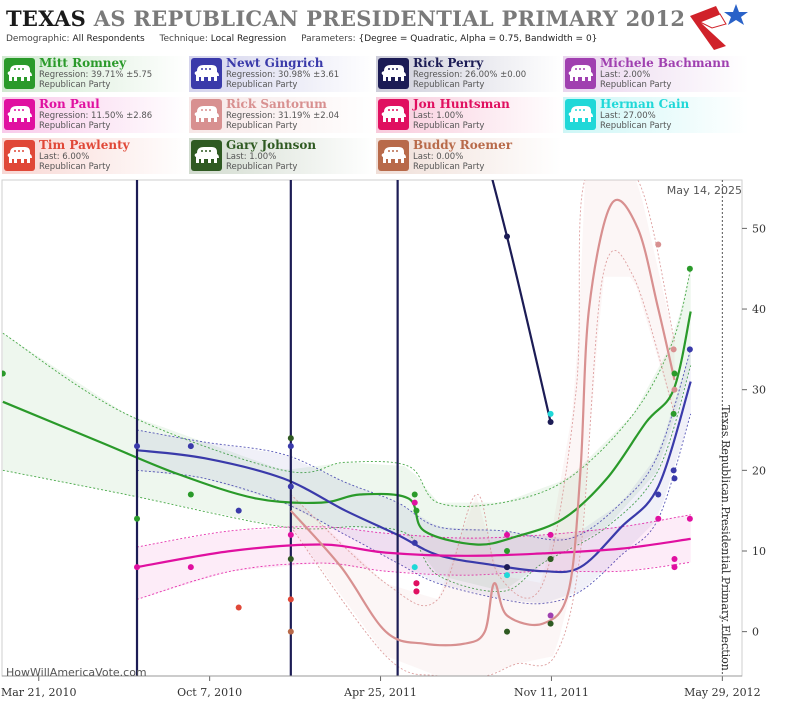 The height and width of the screenshot is (704, 789). I want to click on technique-label: Technique:, so click(183, 39).